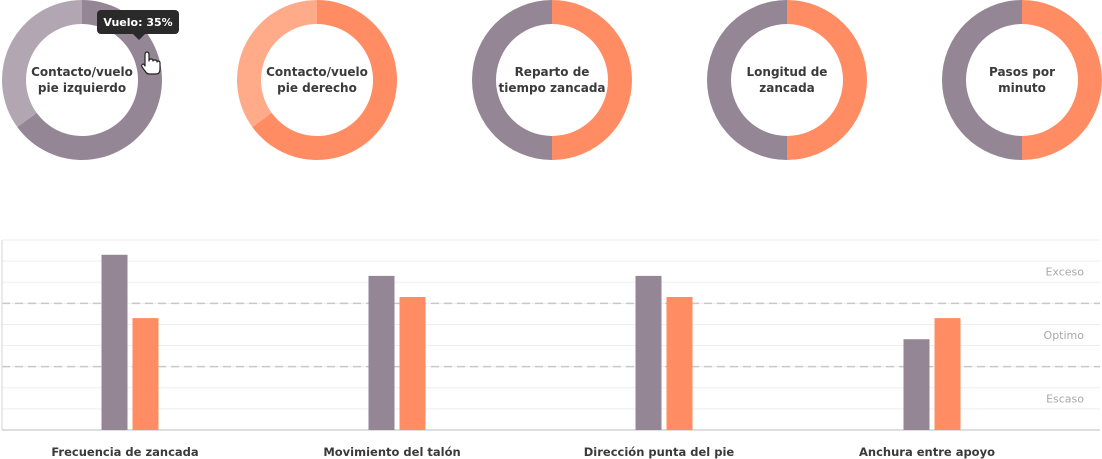  What do you see at coordinates (1064, 335) in the screenshot?
I see `zone-label: Optimo` at bounding box center [1064, 335].